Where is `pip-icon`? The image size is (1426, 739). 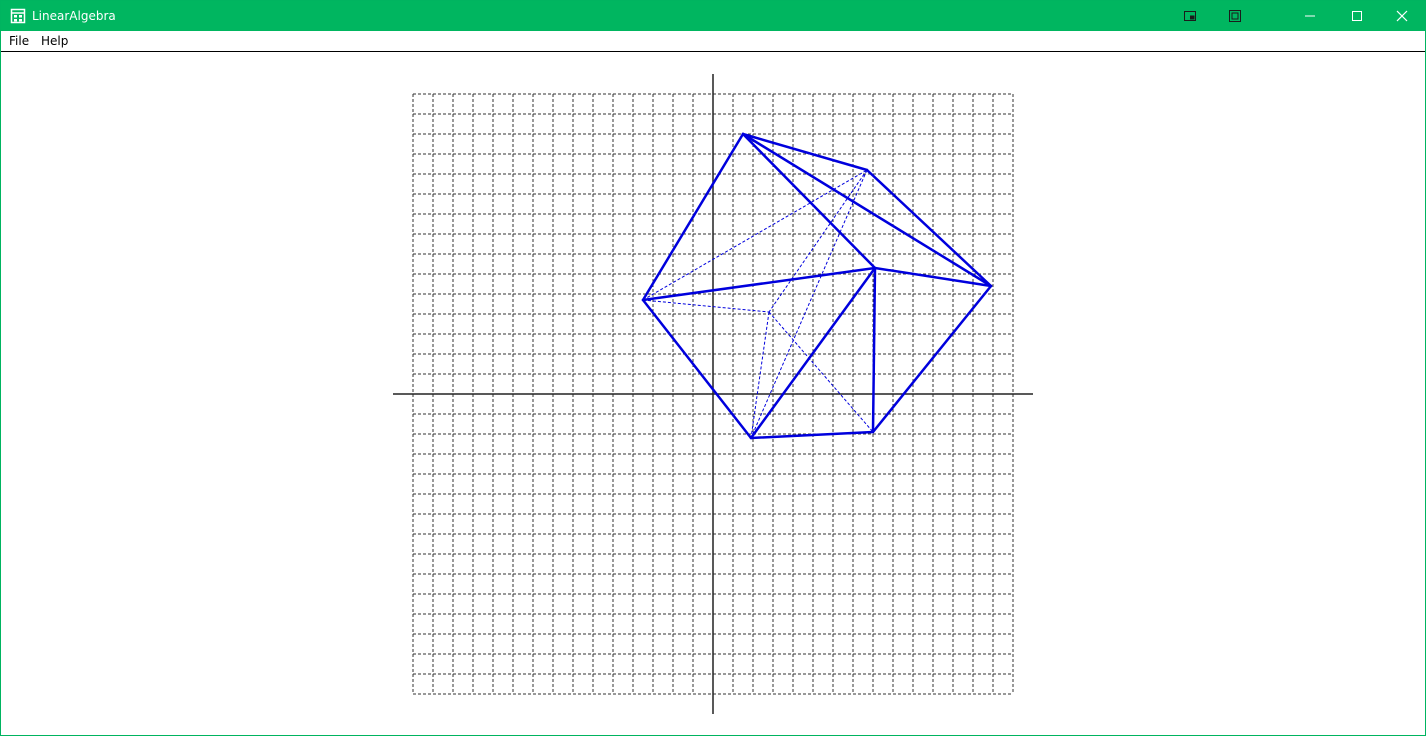
pip-icon is located at coordinates (1190, 16).